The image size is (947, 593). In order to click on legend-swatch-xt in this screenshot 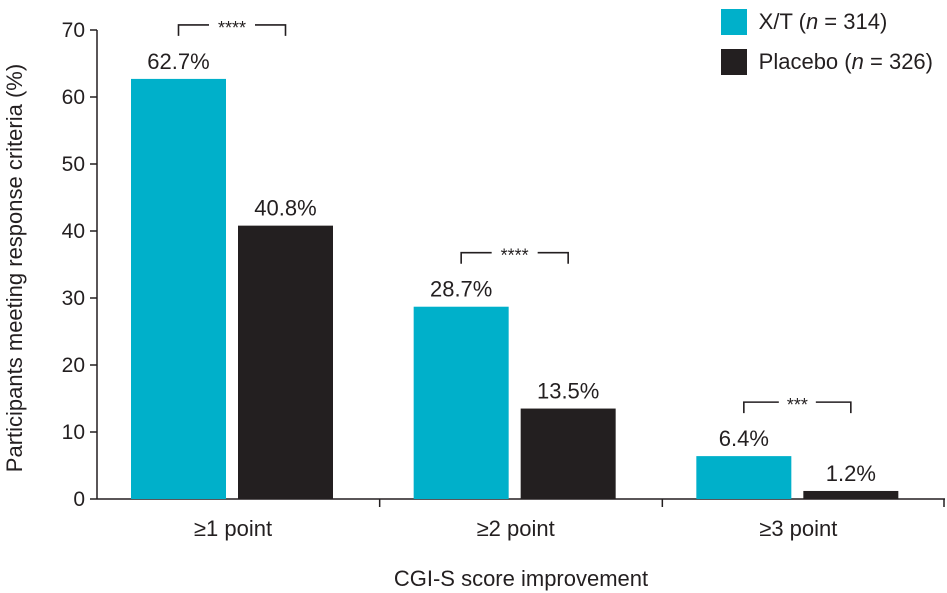, I will do `click(733, 22)`.